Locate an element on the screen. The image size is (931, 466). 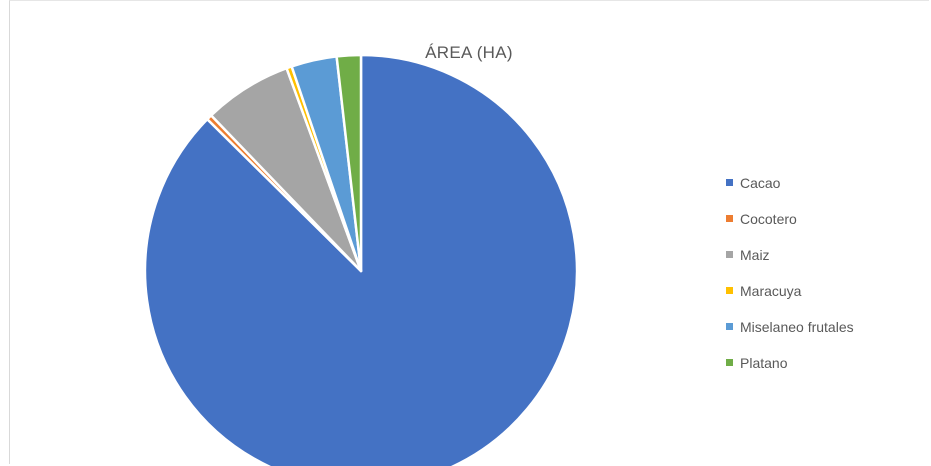
legend-label-platano: Platano is located at coordinates (764, 363).